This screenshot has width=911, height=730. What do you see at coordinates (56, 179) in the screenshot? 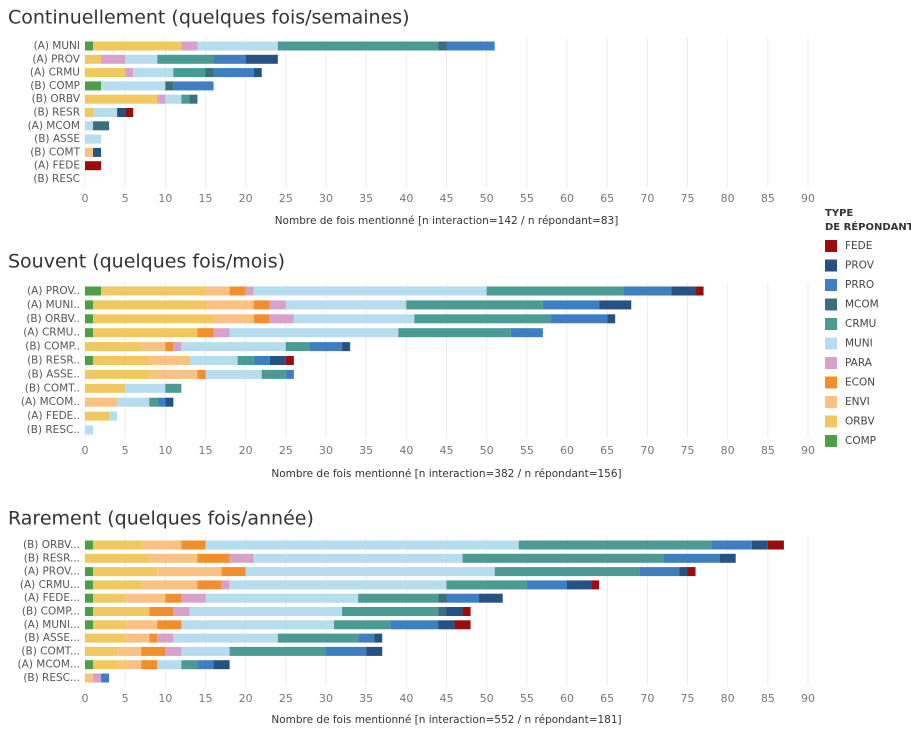
I see `category-label: (B) RESC` at bounding box center [56, 179].